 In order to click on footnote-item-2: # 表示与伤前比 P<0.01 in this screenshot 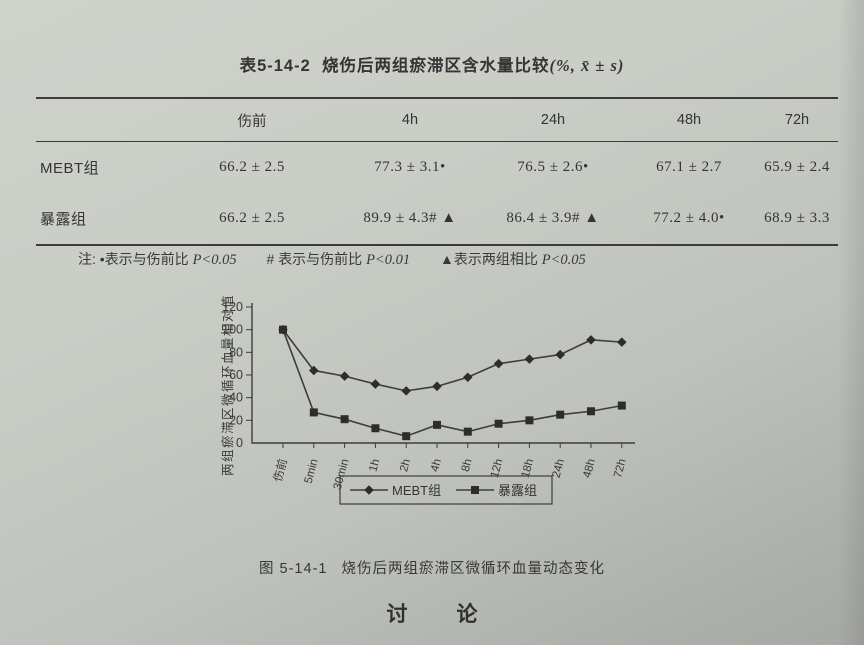, I will do `click(338, 259)`.